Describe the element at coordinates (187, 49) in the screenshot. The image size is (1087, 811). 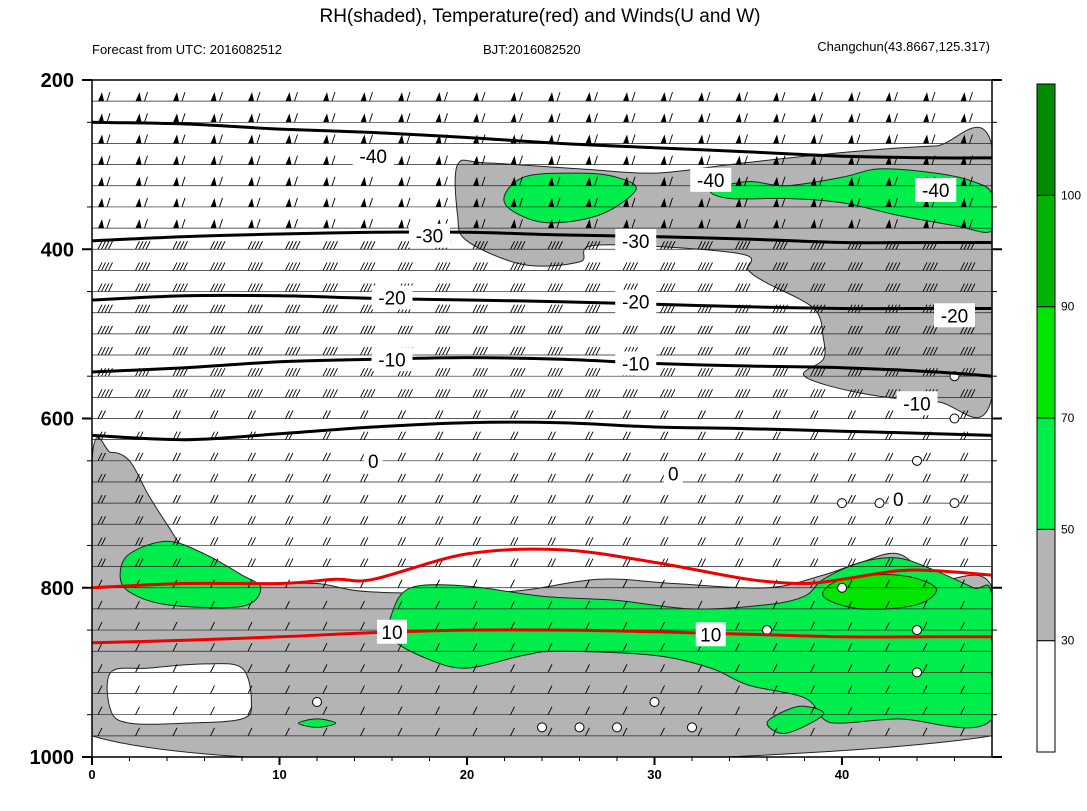
I see `forecast-info: Forecast from UTC: 2016082512` at that location.